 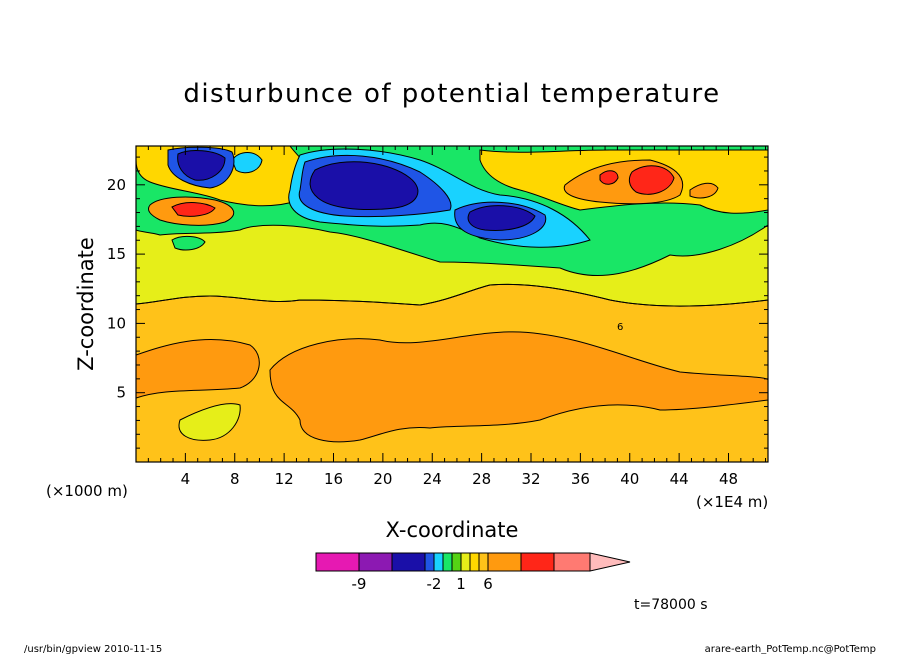 I want to click on x-tick-label: 20, so click(x=382, y=479).